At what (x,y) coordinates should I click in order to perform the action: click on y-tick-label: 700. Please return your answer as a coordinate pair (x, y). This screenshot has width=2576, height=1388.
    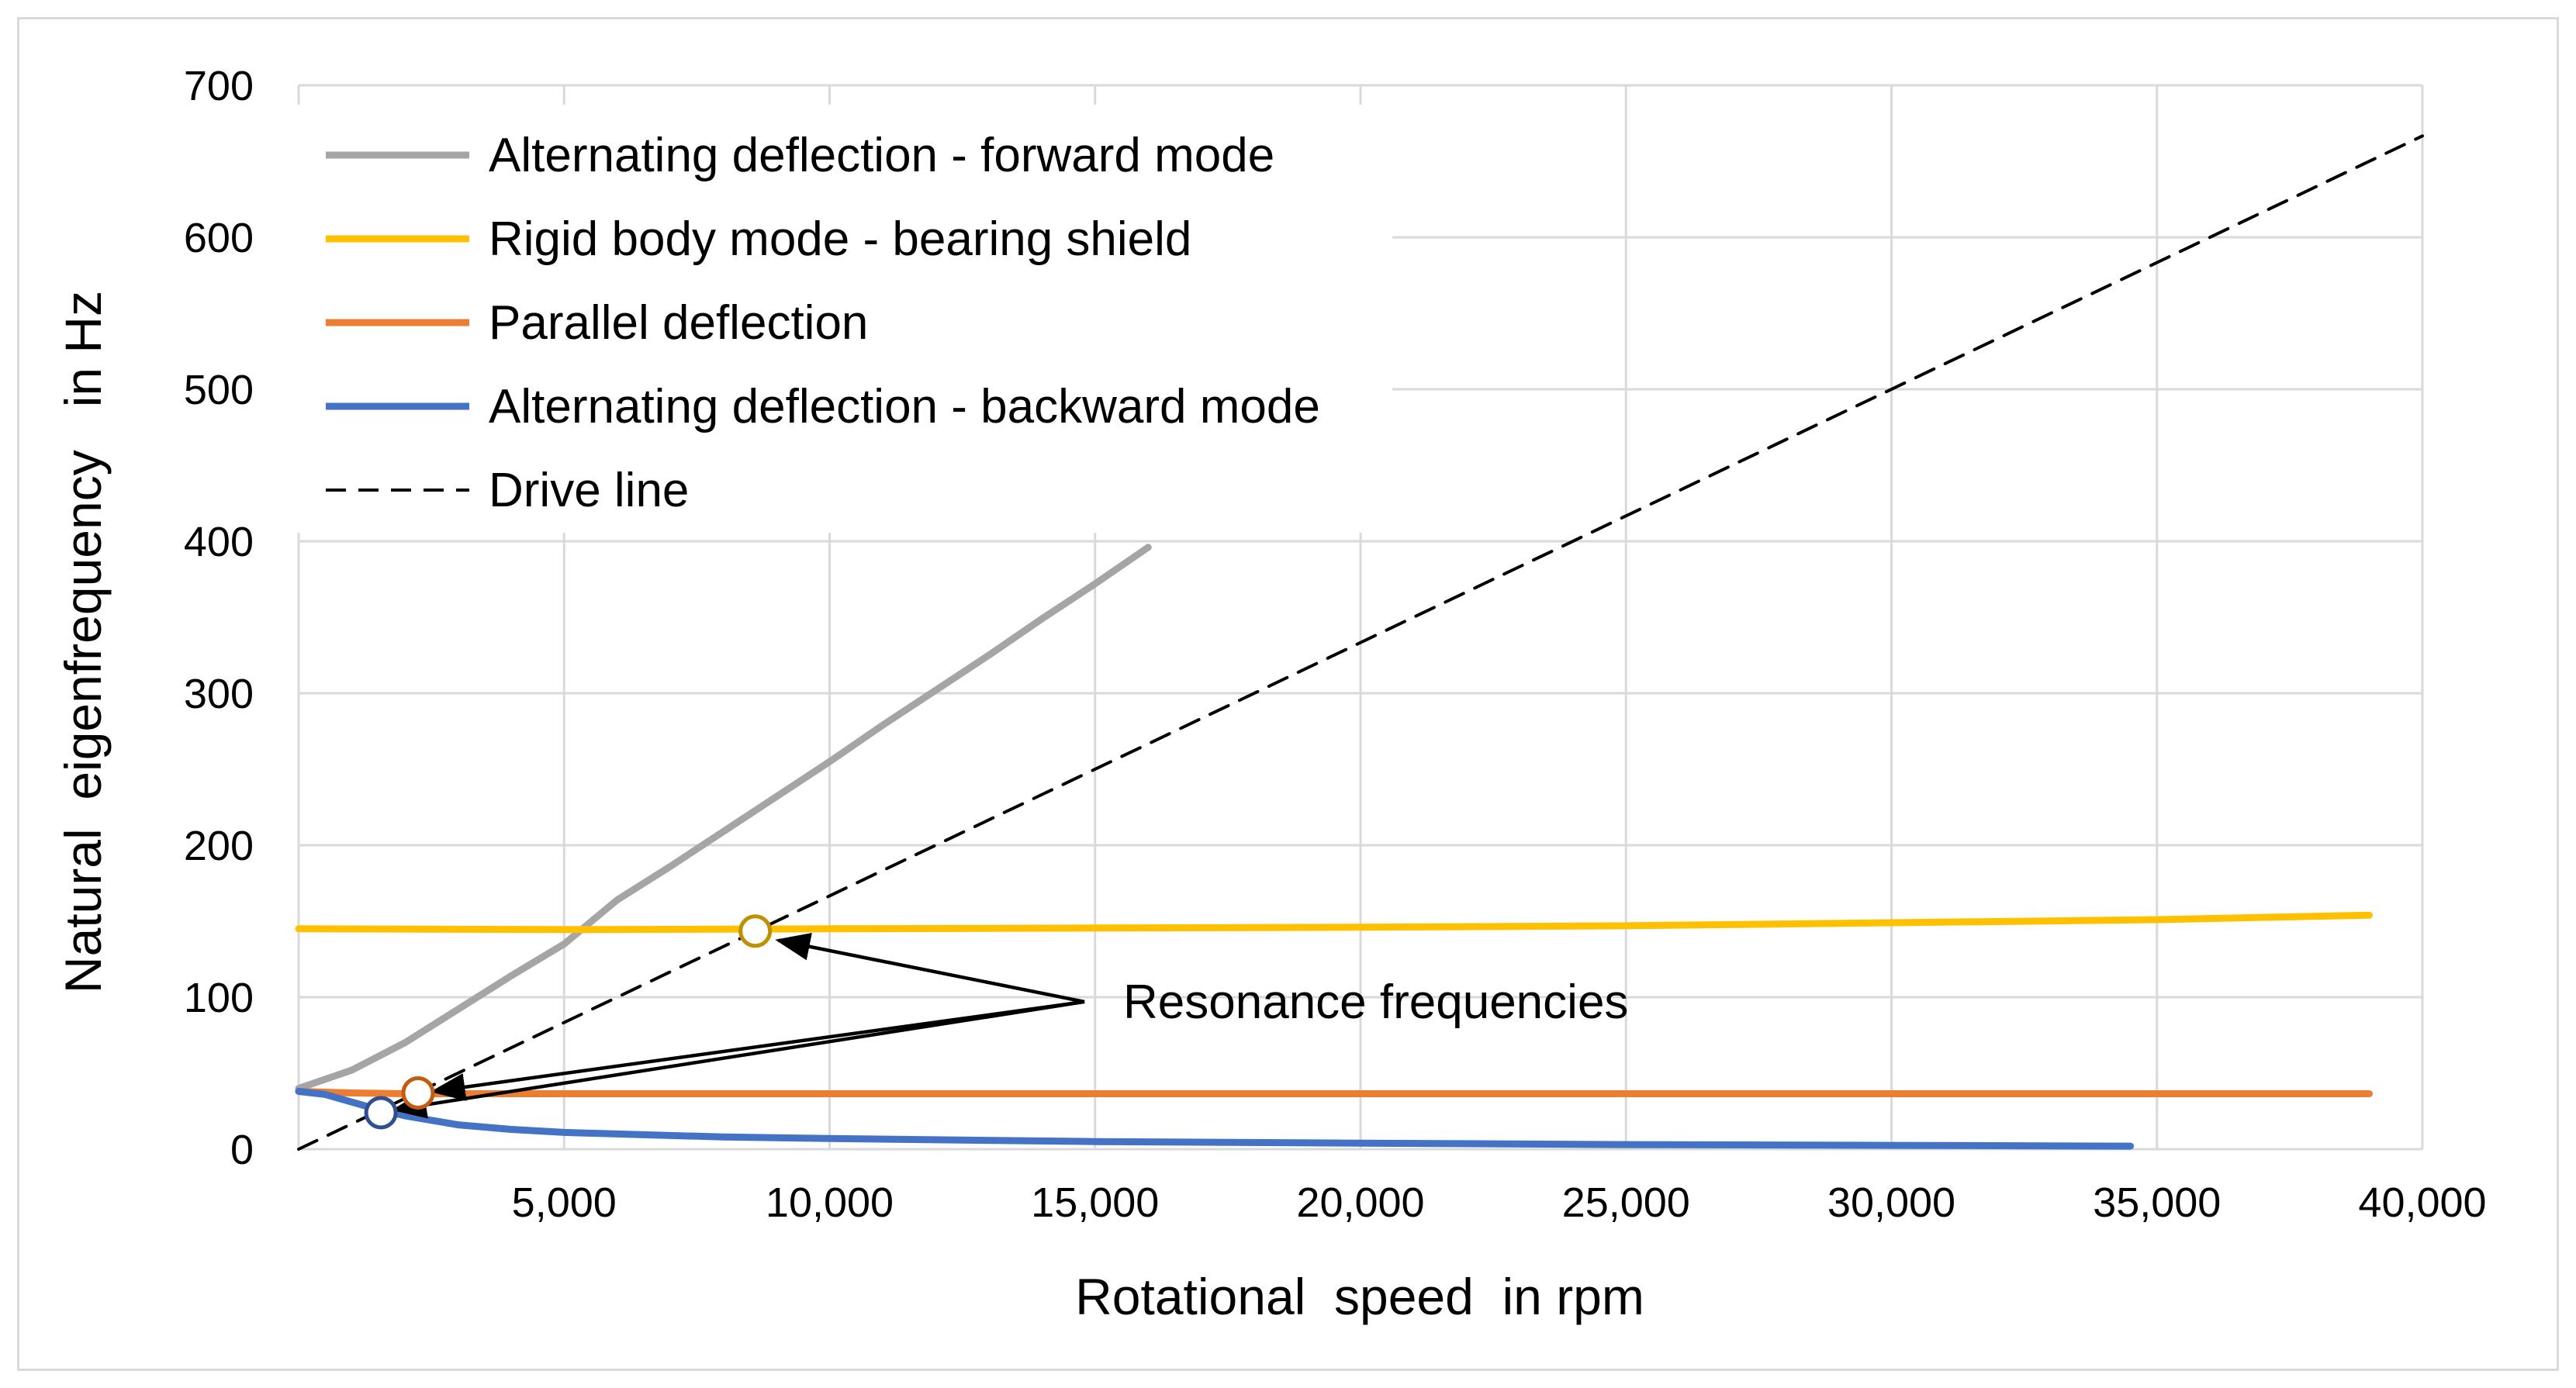
    Looking at the image, I should click on (219, 86).